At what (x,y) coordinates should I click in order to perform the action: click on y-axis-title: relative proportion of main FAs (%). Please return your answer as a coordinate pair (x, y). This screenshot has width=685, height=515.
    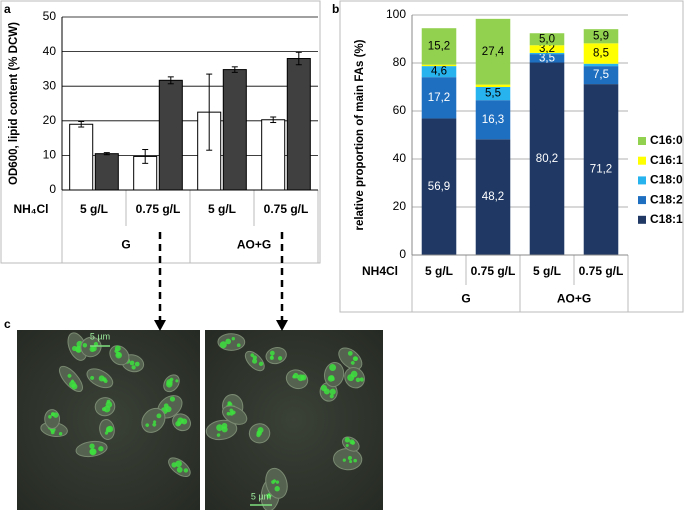
    Looking at the image, I should click on (360, 134).